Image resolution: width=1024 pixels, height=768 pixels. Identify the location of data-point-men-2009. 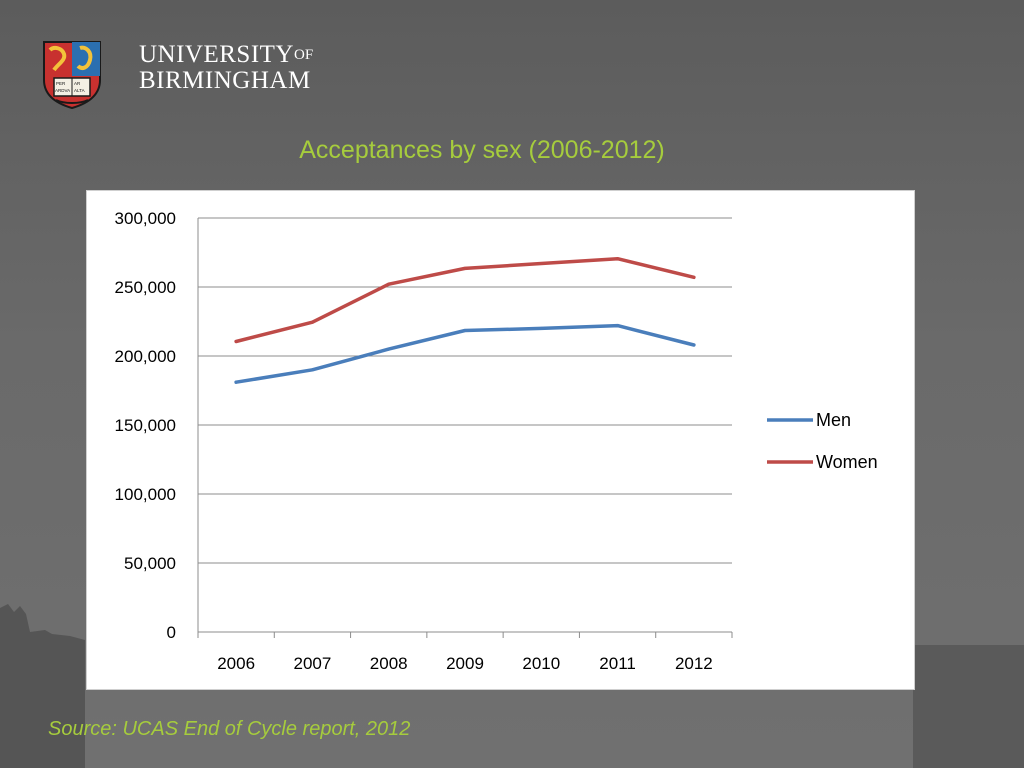
(465, 330).